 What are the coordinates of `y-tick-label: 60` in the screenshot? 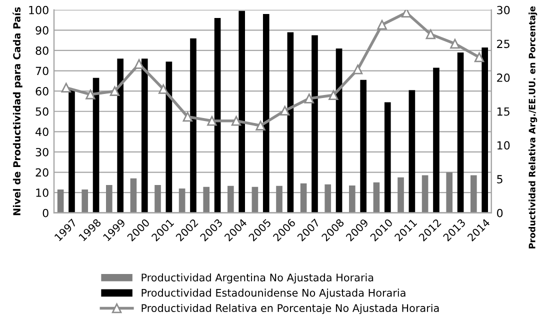 It's located at (42, 91).